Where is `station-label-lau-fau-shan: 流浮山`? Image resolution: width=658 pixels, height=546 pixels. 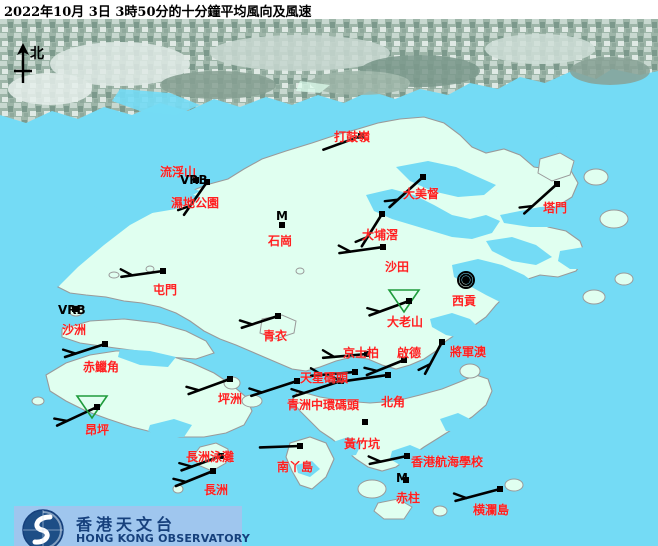 station-label-lau-fau-shan: 流浮山 is located at coordinates (178, 172).